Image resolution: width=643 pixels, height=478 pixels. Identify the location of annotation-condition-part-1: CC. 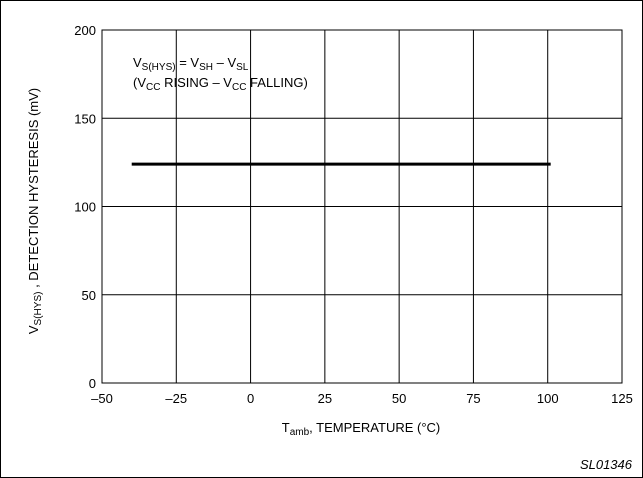
(153, 87).